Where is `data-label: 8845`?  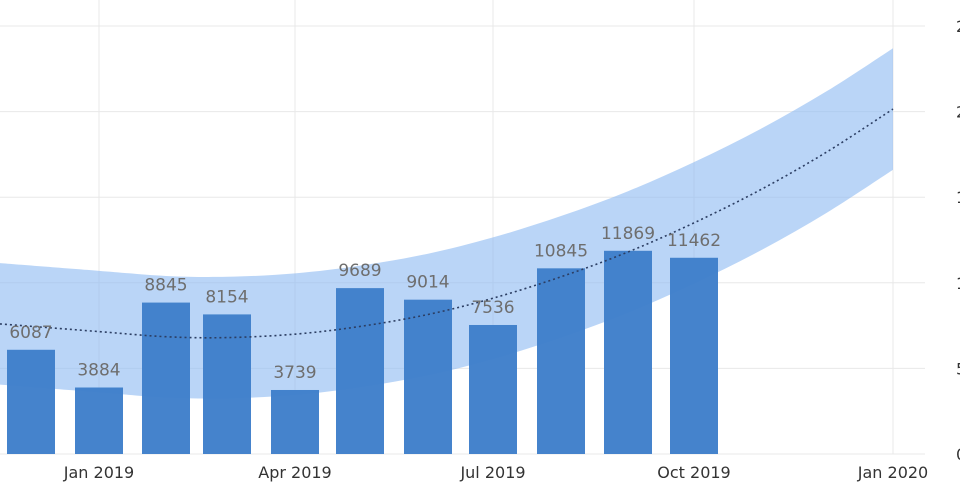 data-label: 8845 is located at coordinates (165, 286).